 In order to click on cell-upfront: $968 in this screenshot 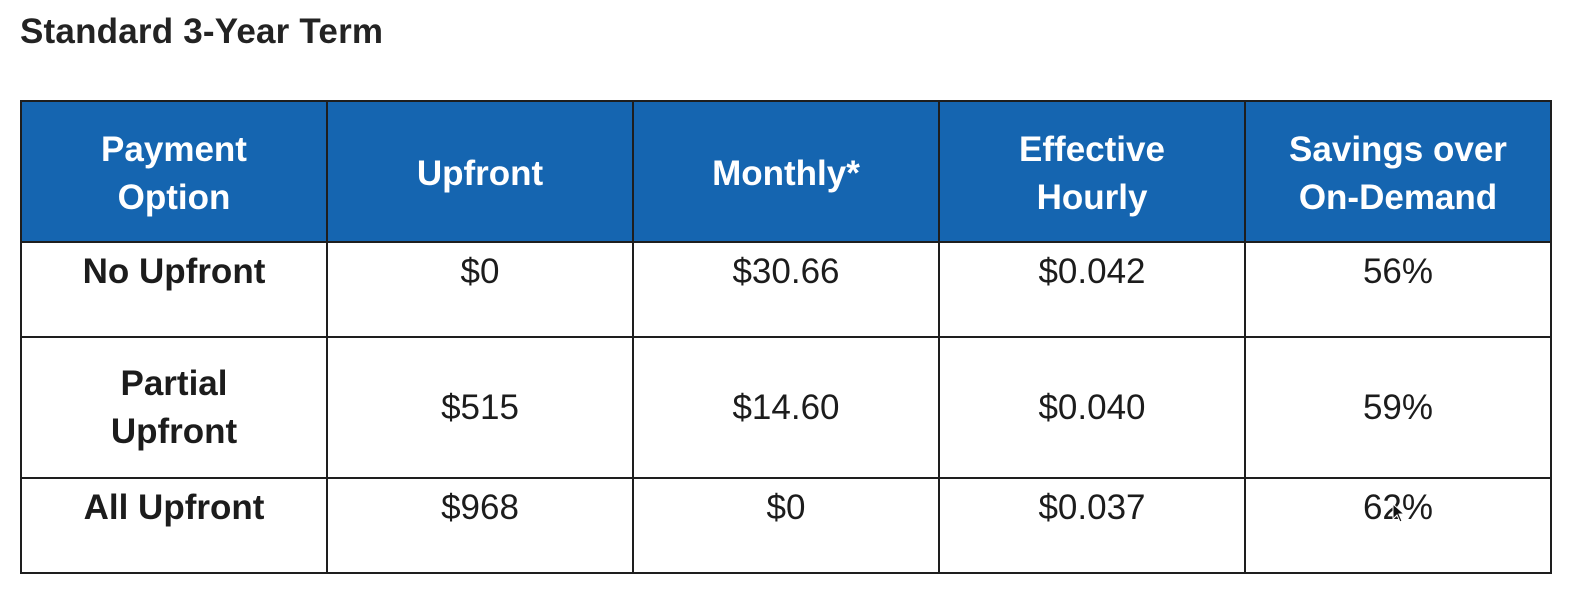, I will do `click(480, 525)`.